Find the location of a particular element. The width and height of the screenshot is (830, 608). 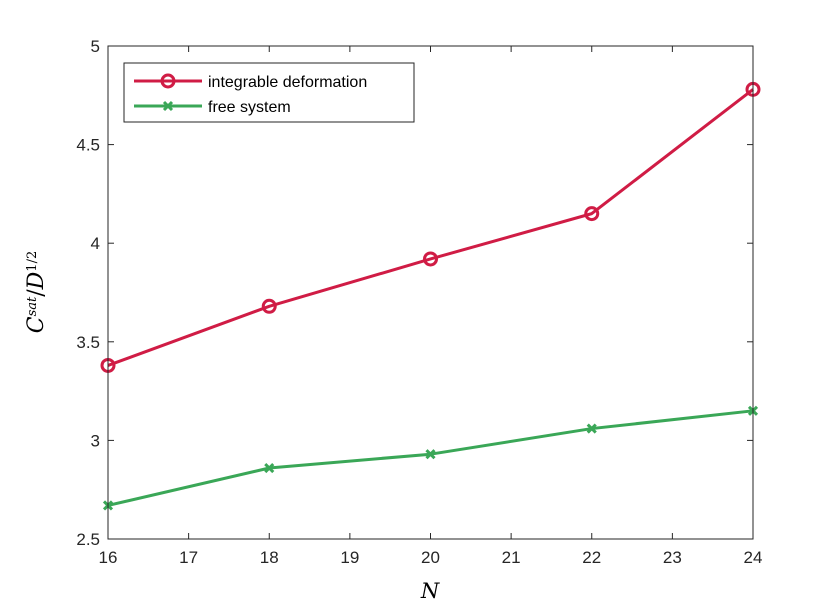

y-tick-label: 3 is located at coordinates (95, 440).